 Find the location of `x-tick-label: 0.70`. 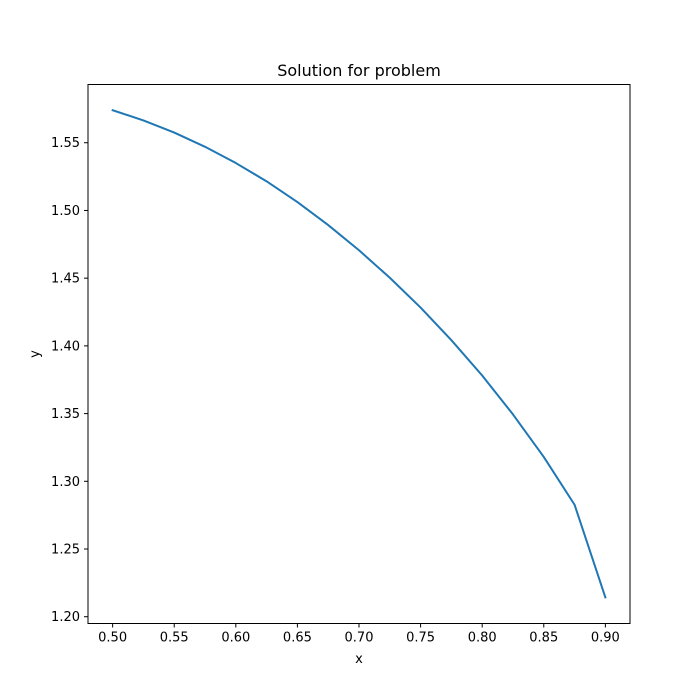

x-tick-label: 0.70 is located at coordinates (359, 638).